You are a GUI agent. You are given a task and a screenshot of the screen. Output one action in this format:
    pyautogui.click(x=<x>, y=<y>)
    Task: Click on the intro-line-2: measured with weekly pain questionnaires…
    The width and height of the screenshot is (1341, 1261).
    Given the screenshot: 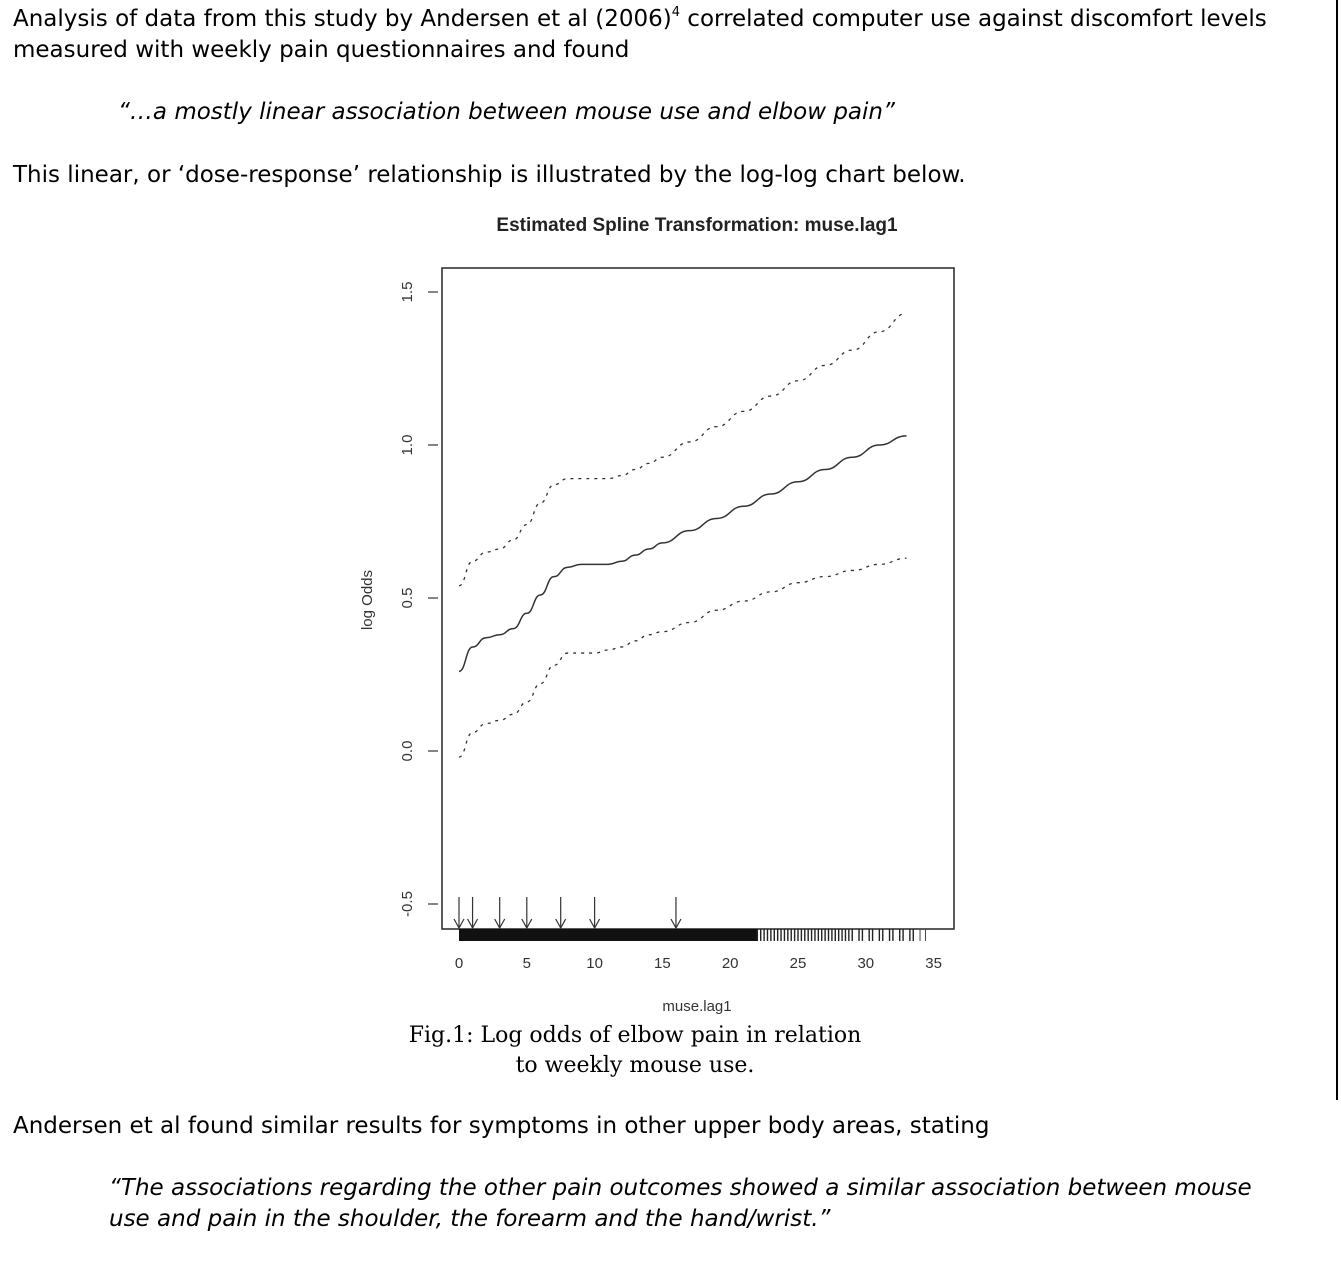 What is the action you would take?
    pyautogui.click(x=321, y=50)
    